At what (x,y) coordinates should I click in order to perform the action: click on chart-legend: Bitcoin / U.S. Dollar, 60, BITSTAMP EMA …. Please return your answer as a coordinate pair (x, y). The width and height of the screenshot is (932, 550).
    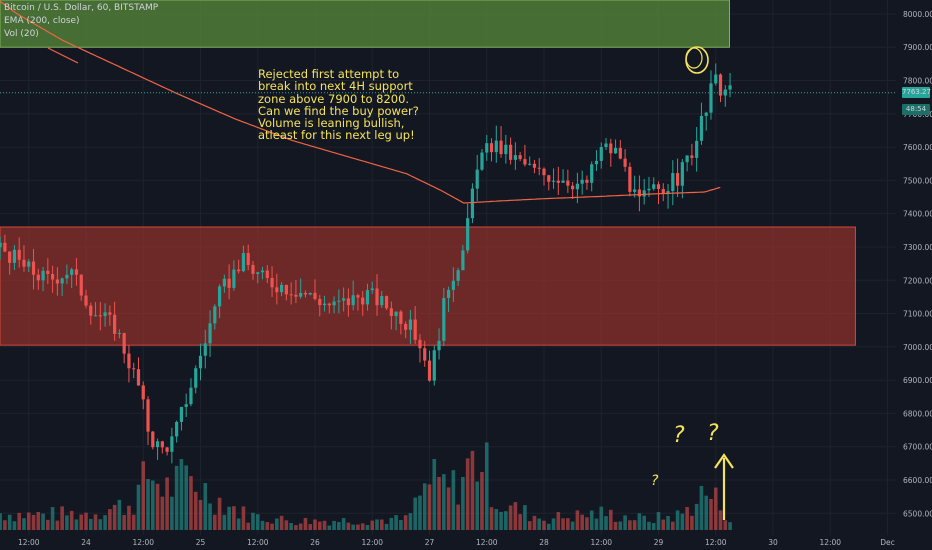
    Looking at the image, I should click on (81, 21).